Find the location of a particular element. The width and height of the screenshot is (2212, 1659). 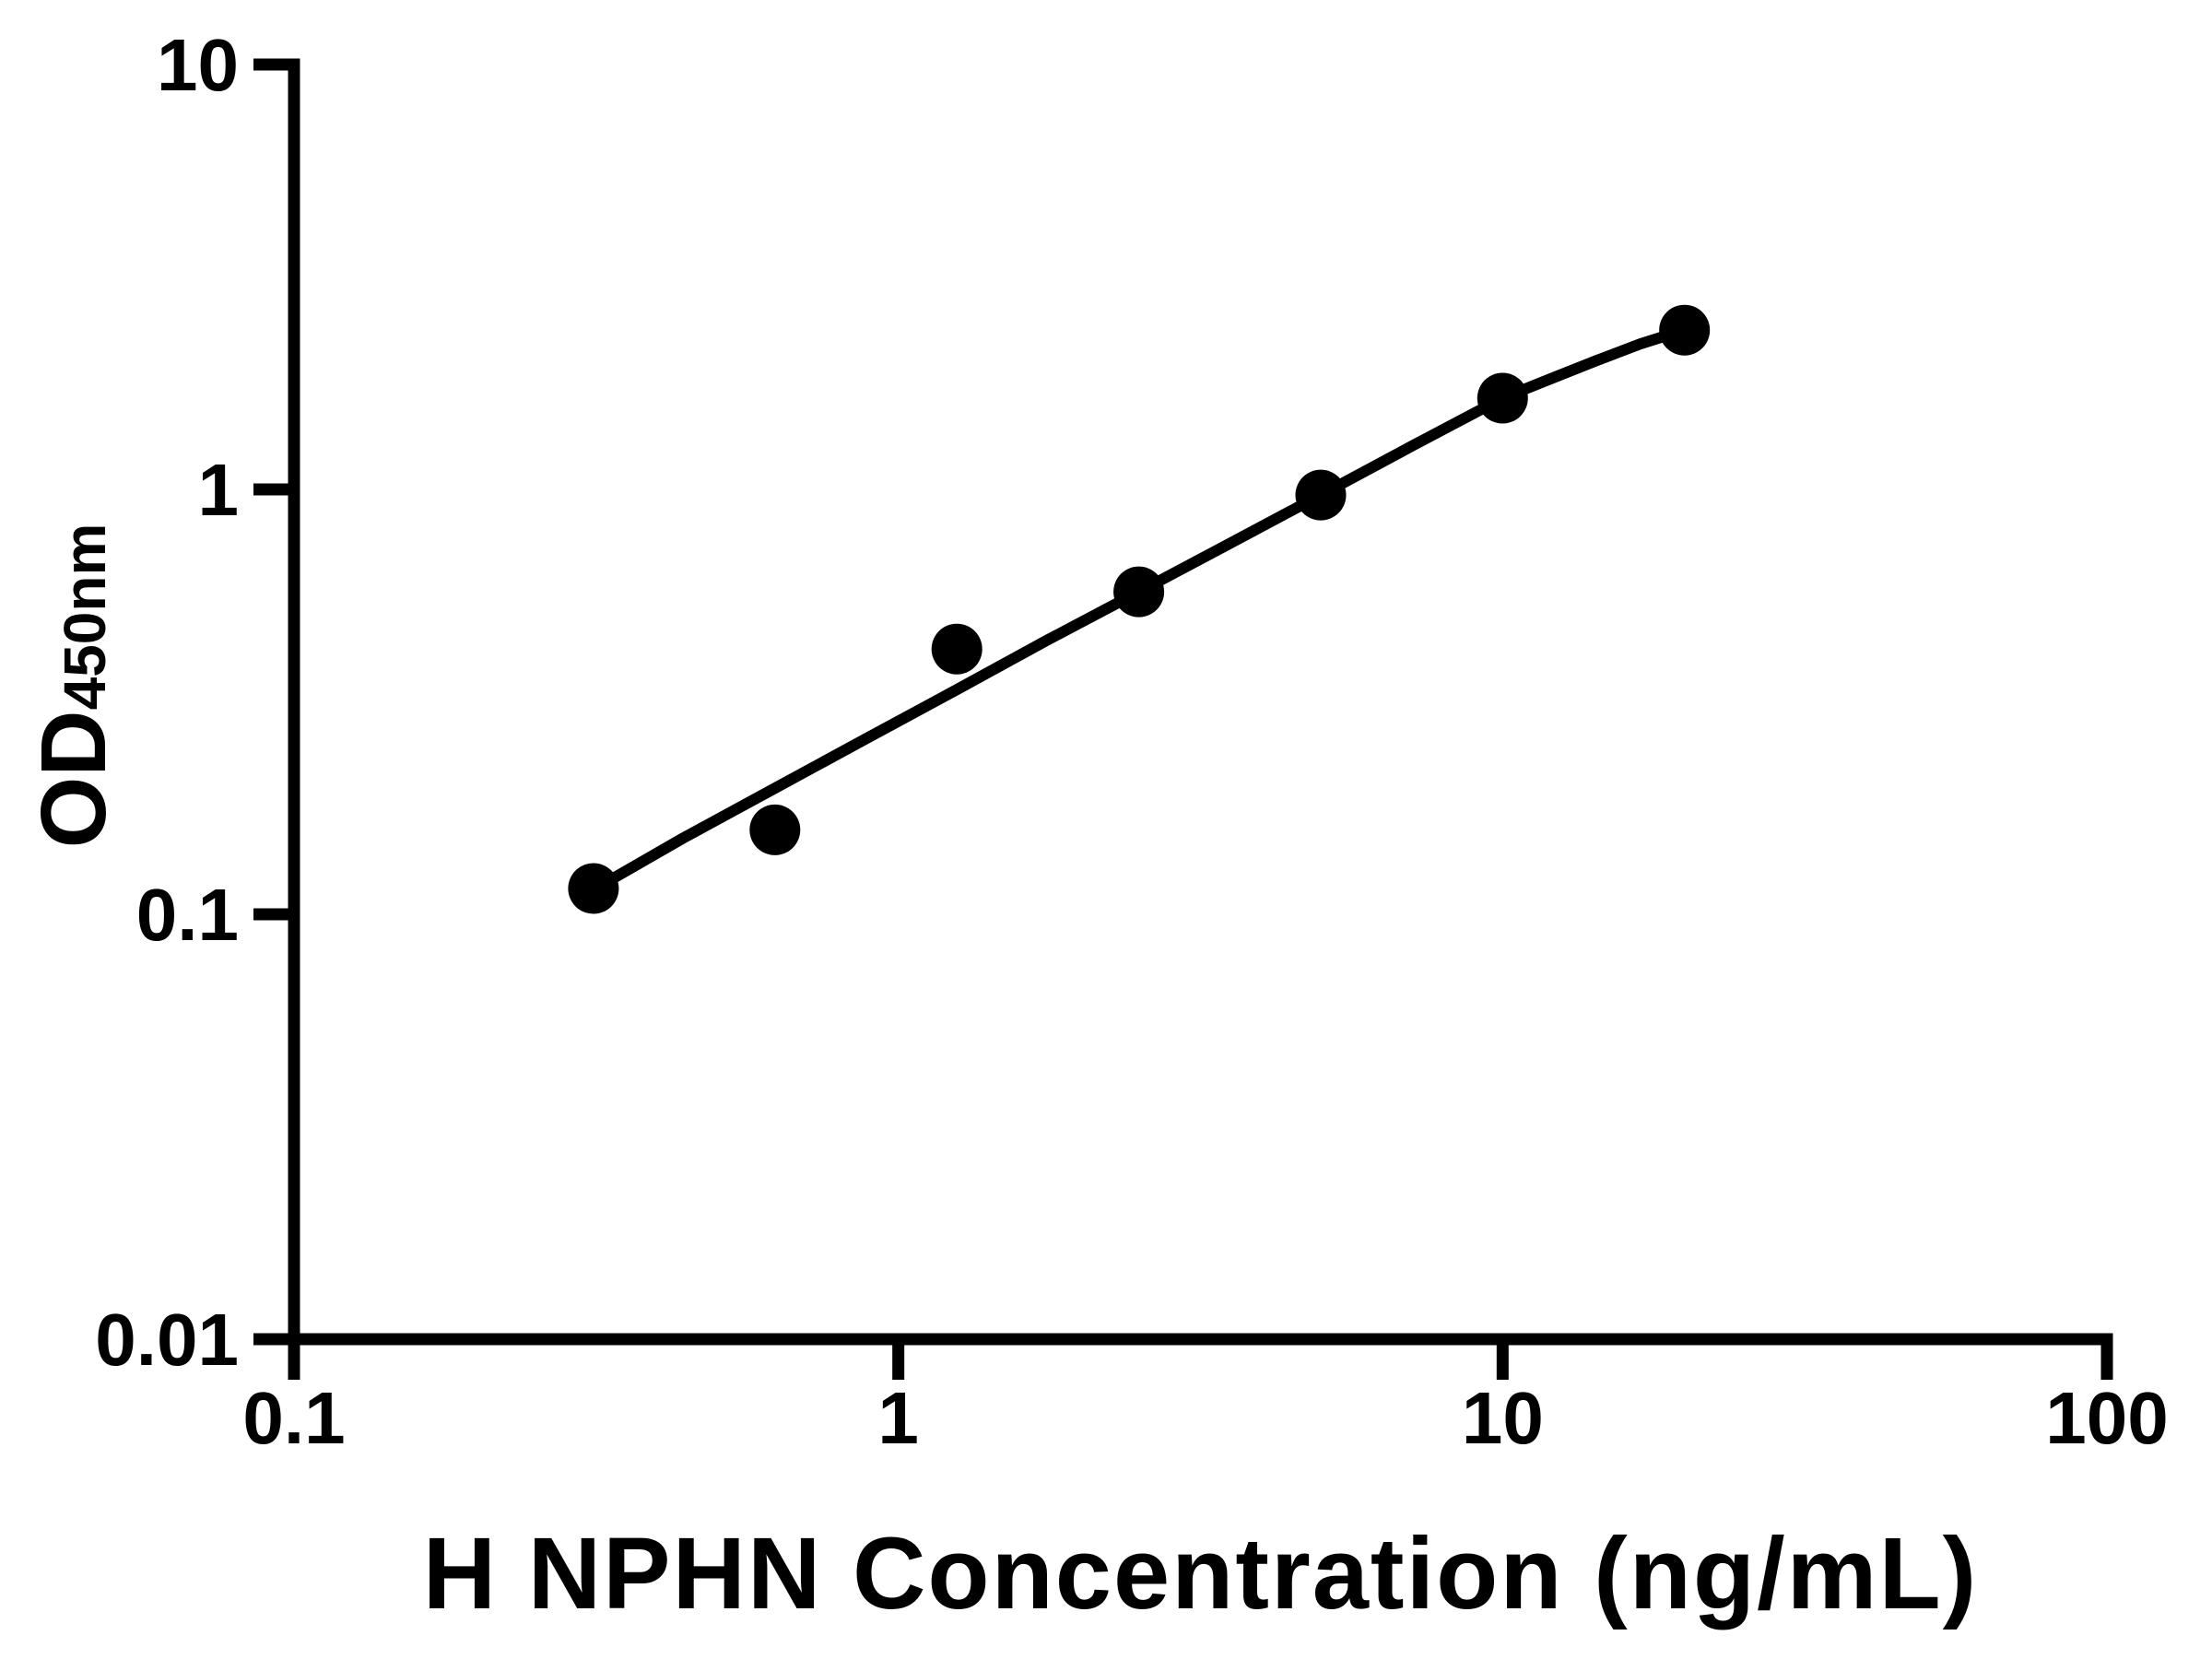

x-tick-label: 0.1 is located at coordinates (293, 1418).